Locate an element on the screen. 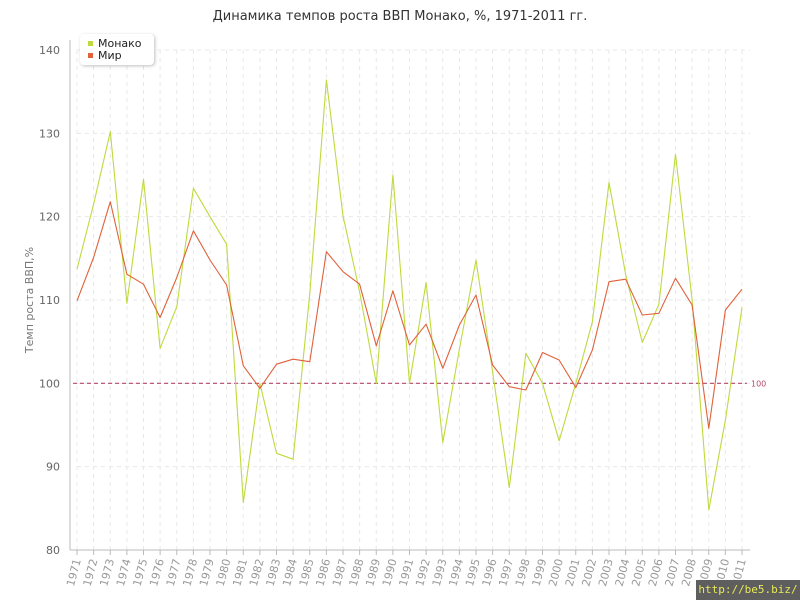 The width and height of the screenshot is (800, 600). legend-swatch-world is located at coordinates (90, 55).